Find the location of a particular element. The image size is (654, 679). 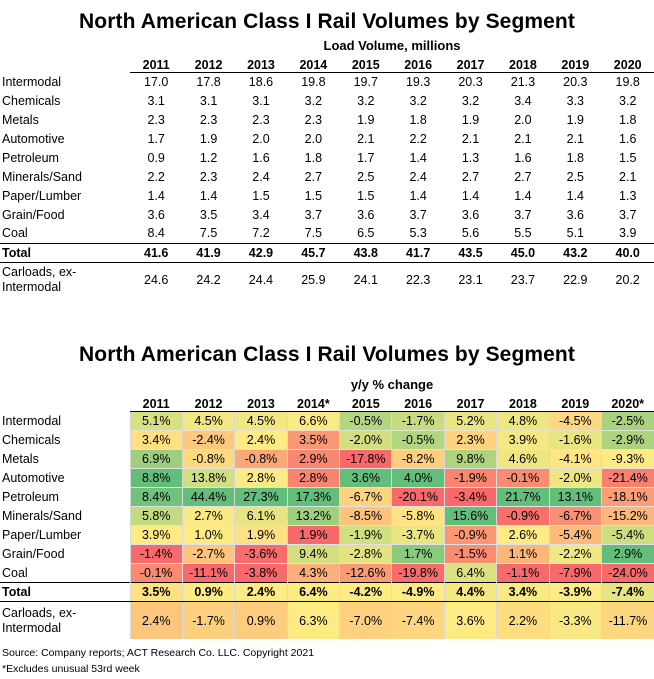

change-cell: -1.1% is located at coordinates (523, 573).